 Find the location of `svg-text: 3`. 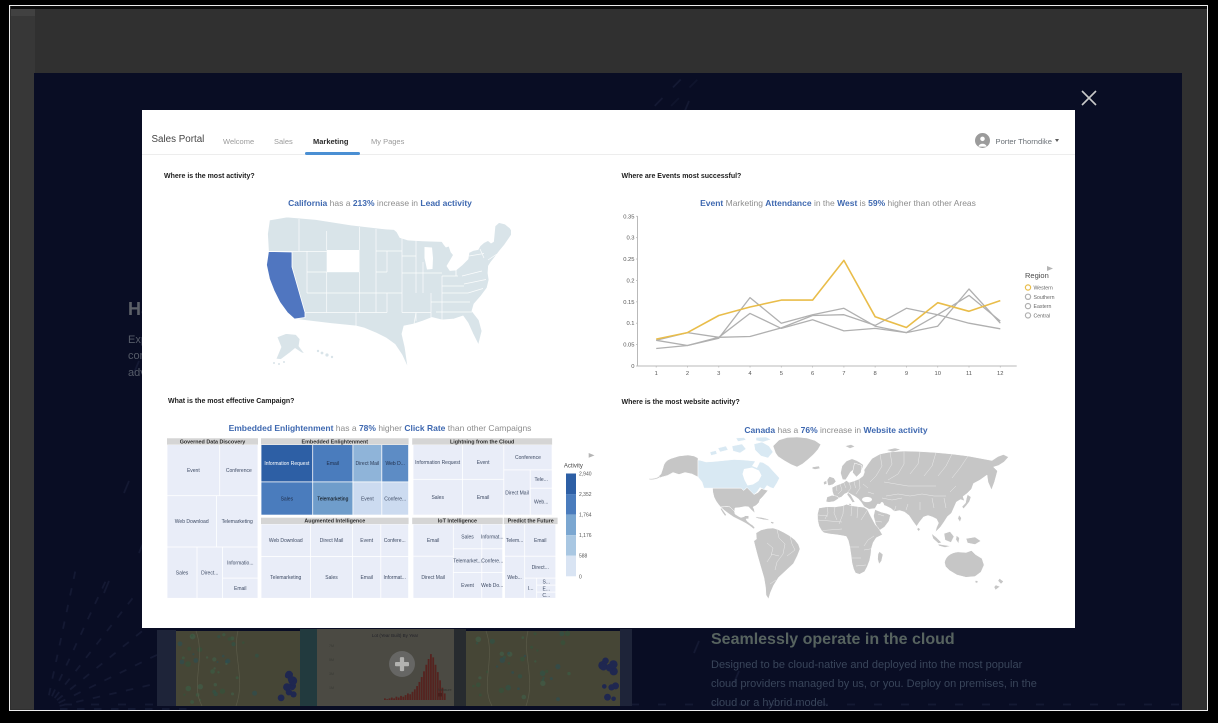

svg-text: 3 is located at coordinates (718, 374).